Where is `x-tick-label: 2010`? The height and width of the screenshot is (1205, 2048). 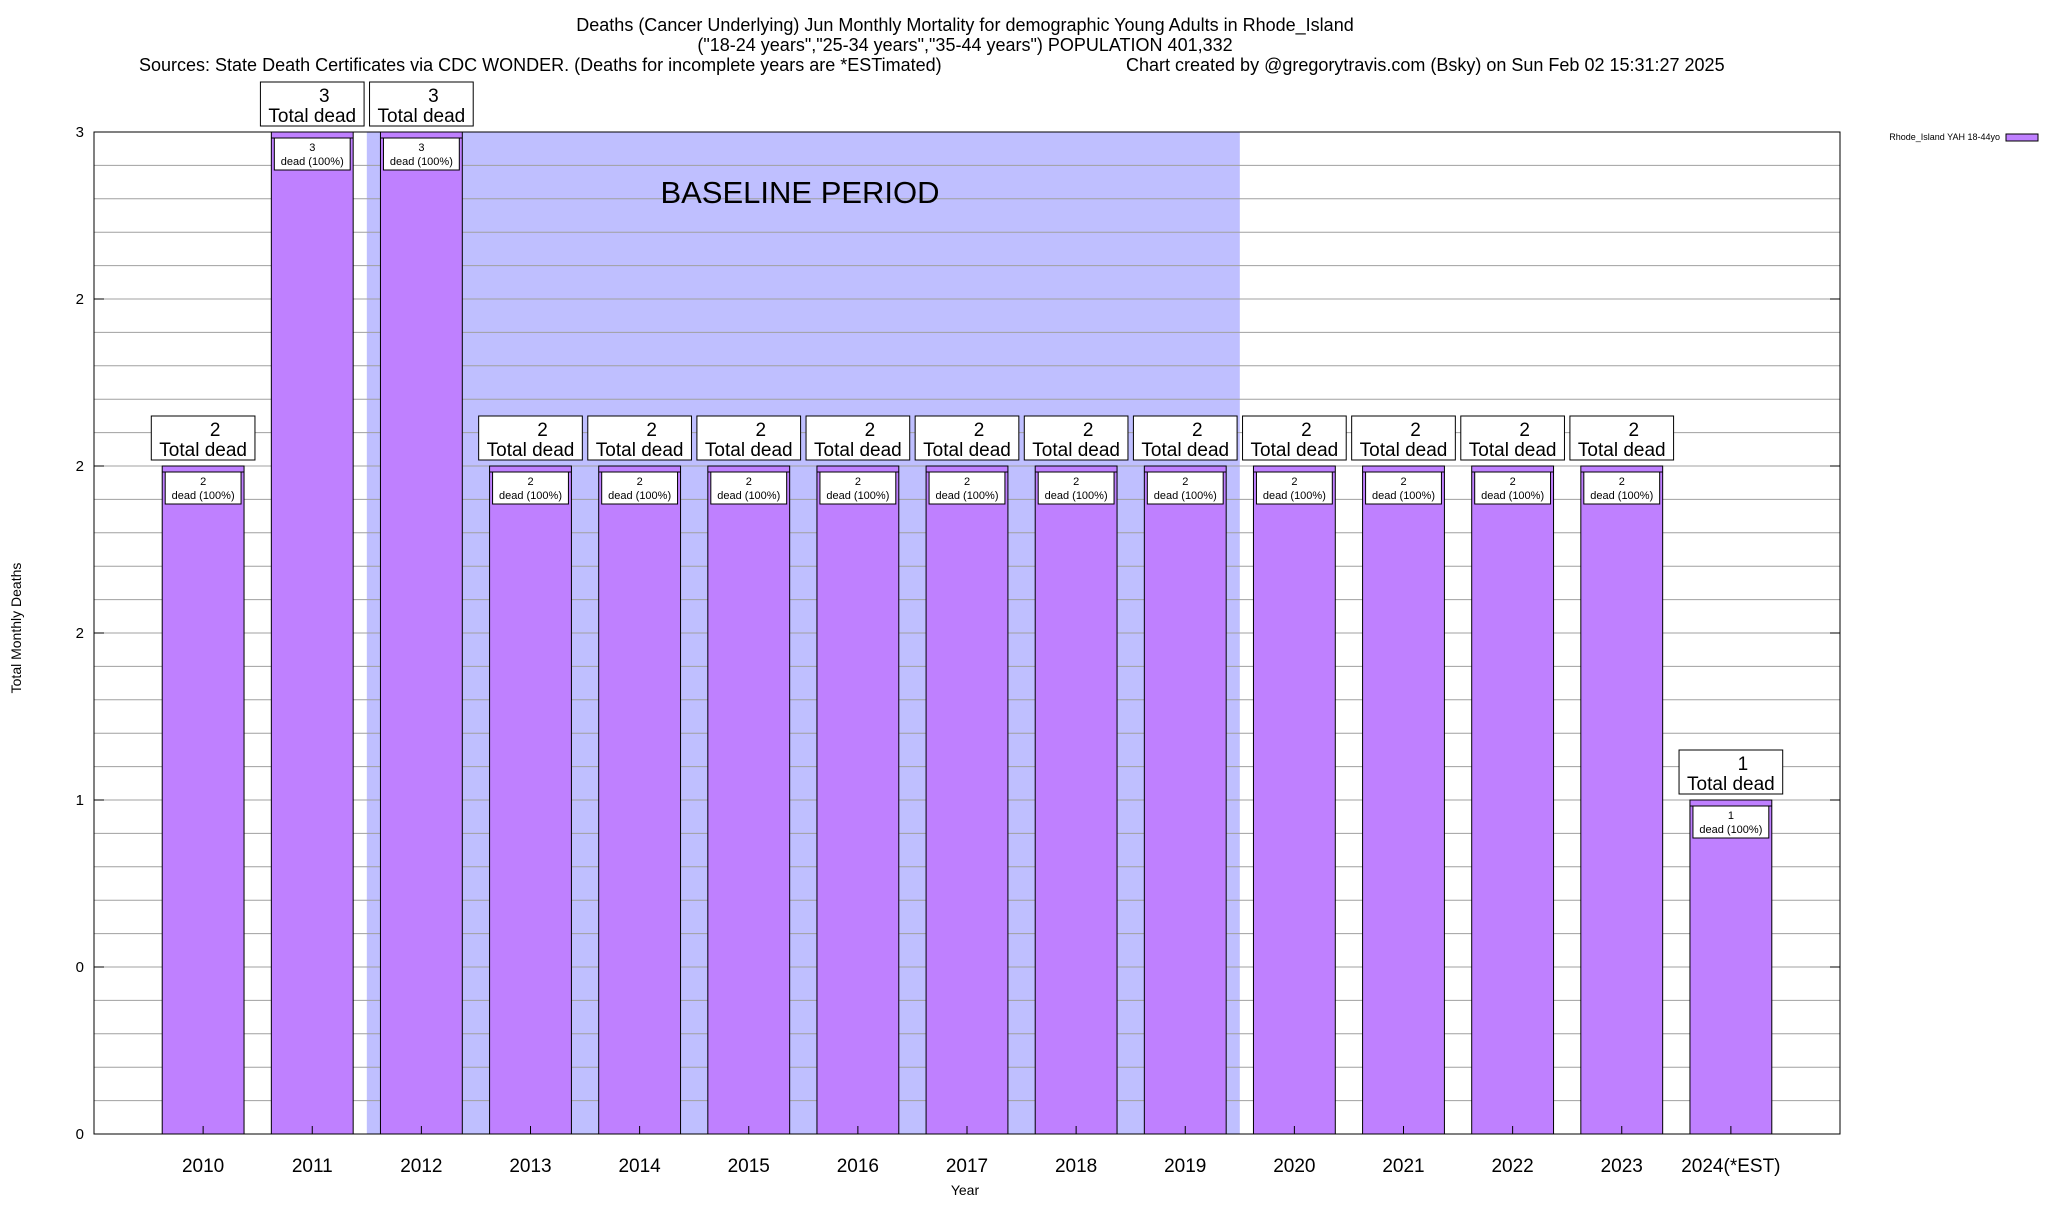 x-tick-label: 2010 is located at coordinates (203, 1166).